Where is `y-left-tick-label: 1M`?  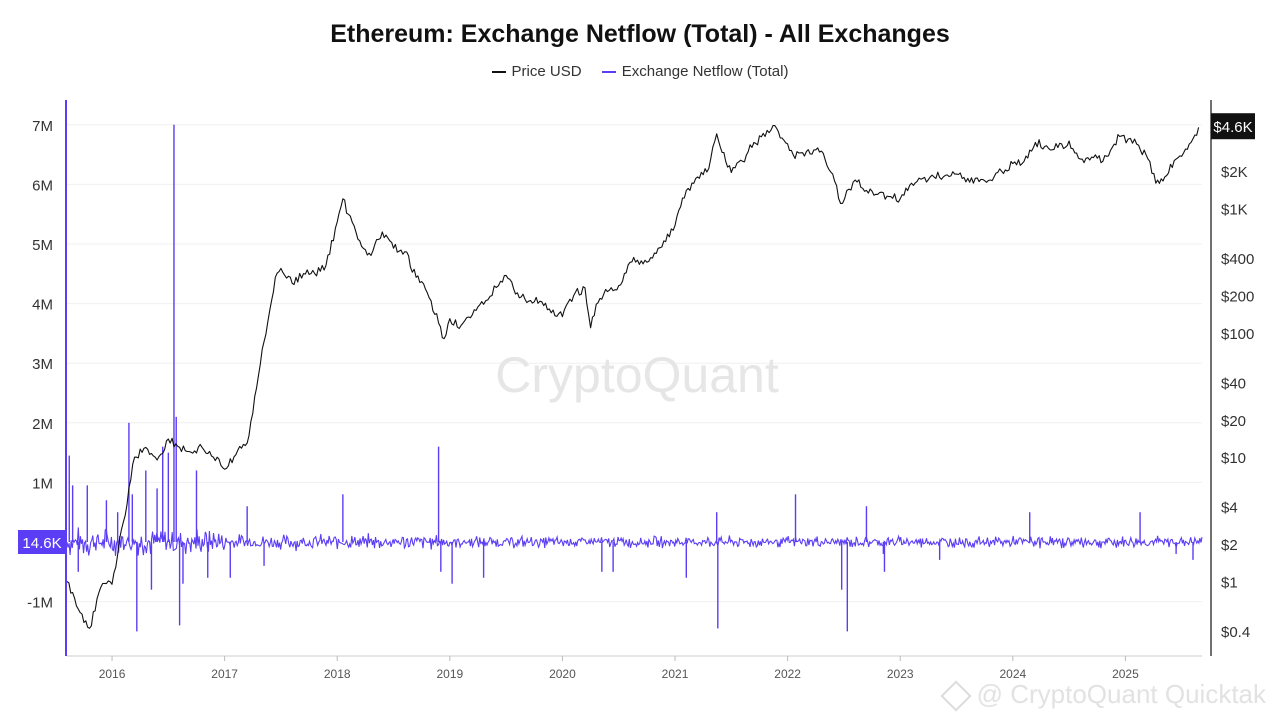
y-left-tick-label: 1M is located at coordinates (42, 483).